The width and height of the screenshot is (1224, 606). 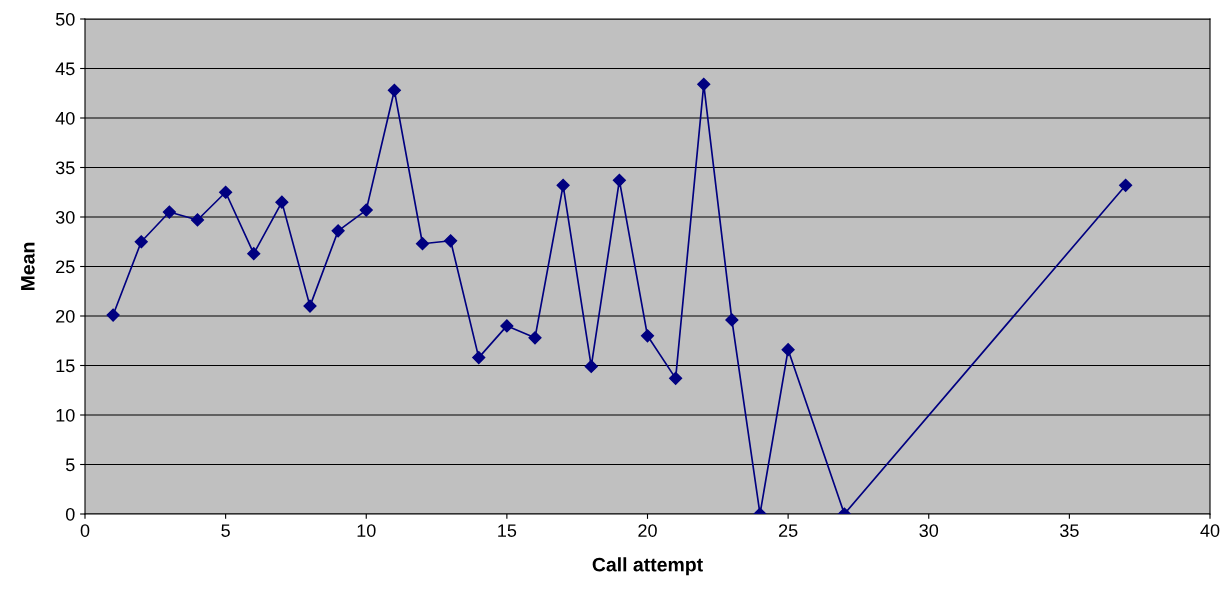 I want to click on x-tick-label: 20, so click(x=647, y=530).